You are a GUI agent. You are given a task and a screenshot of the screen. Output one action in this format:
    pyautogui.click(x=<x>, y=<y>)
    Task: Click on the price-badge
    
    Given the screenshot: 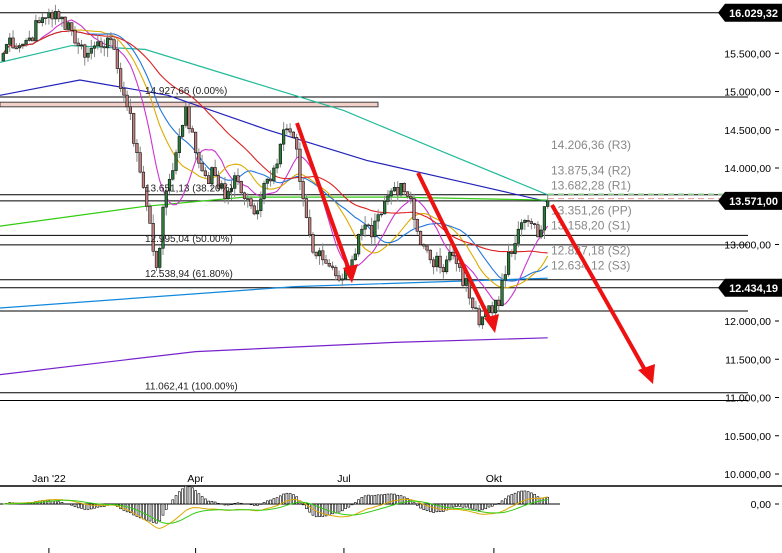 What is the action you would take?
    pyautogui.click(x=750, y=287)
    